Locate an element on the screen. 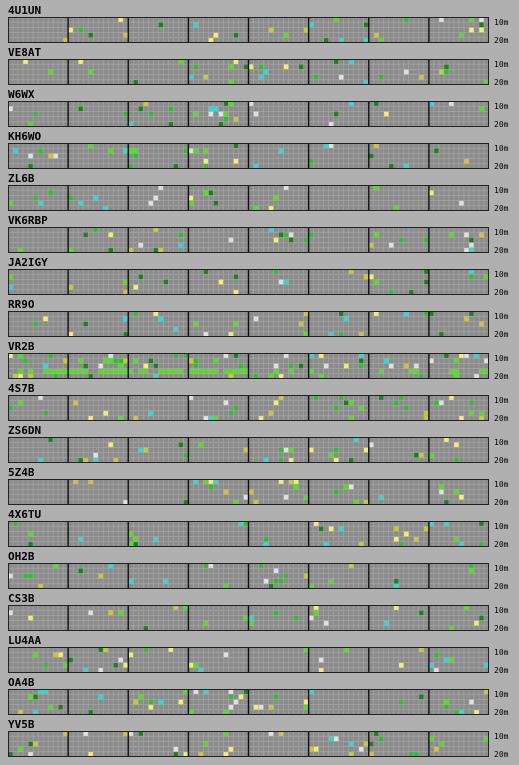 Image resolution: width=519 pixels, height=765 pixels. station-callsign: KH6WO is located at coordinates (25, 136).